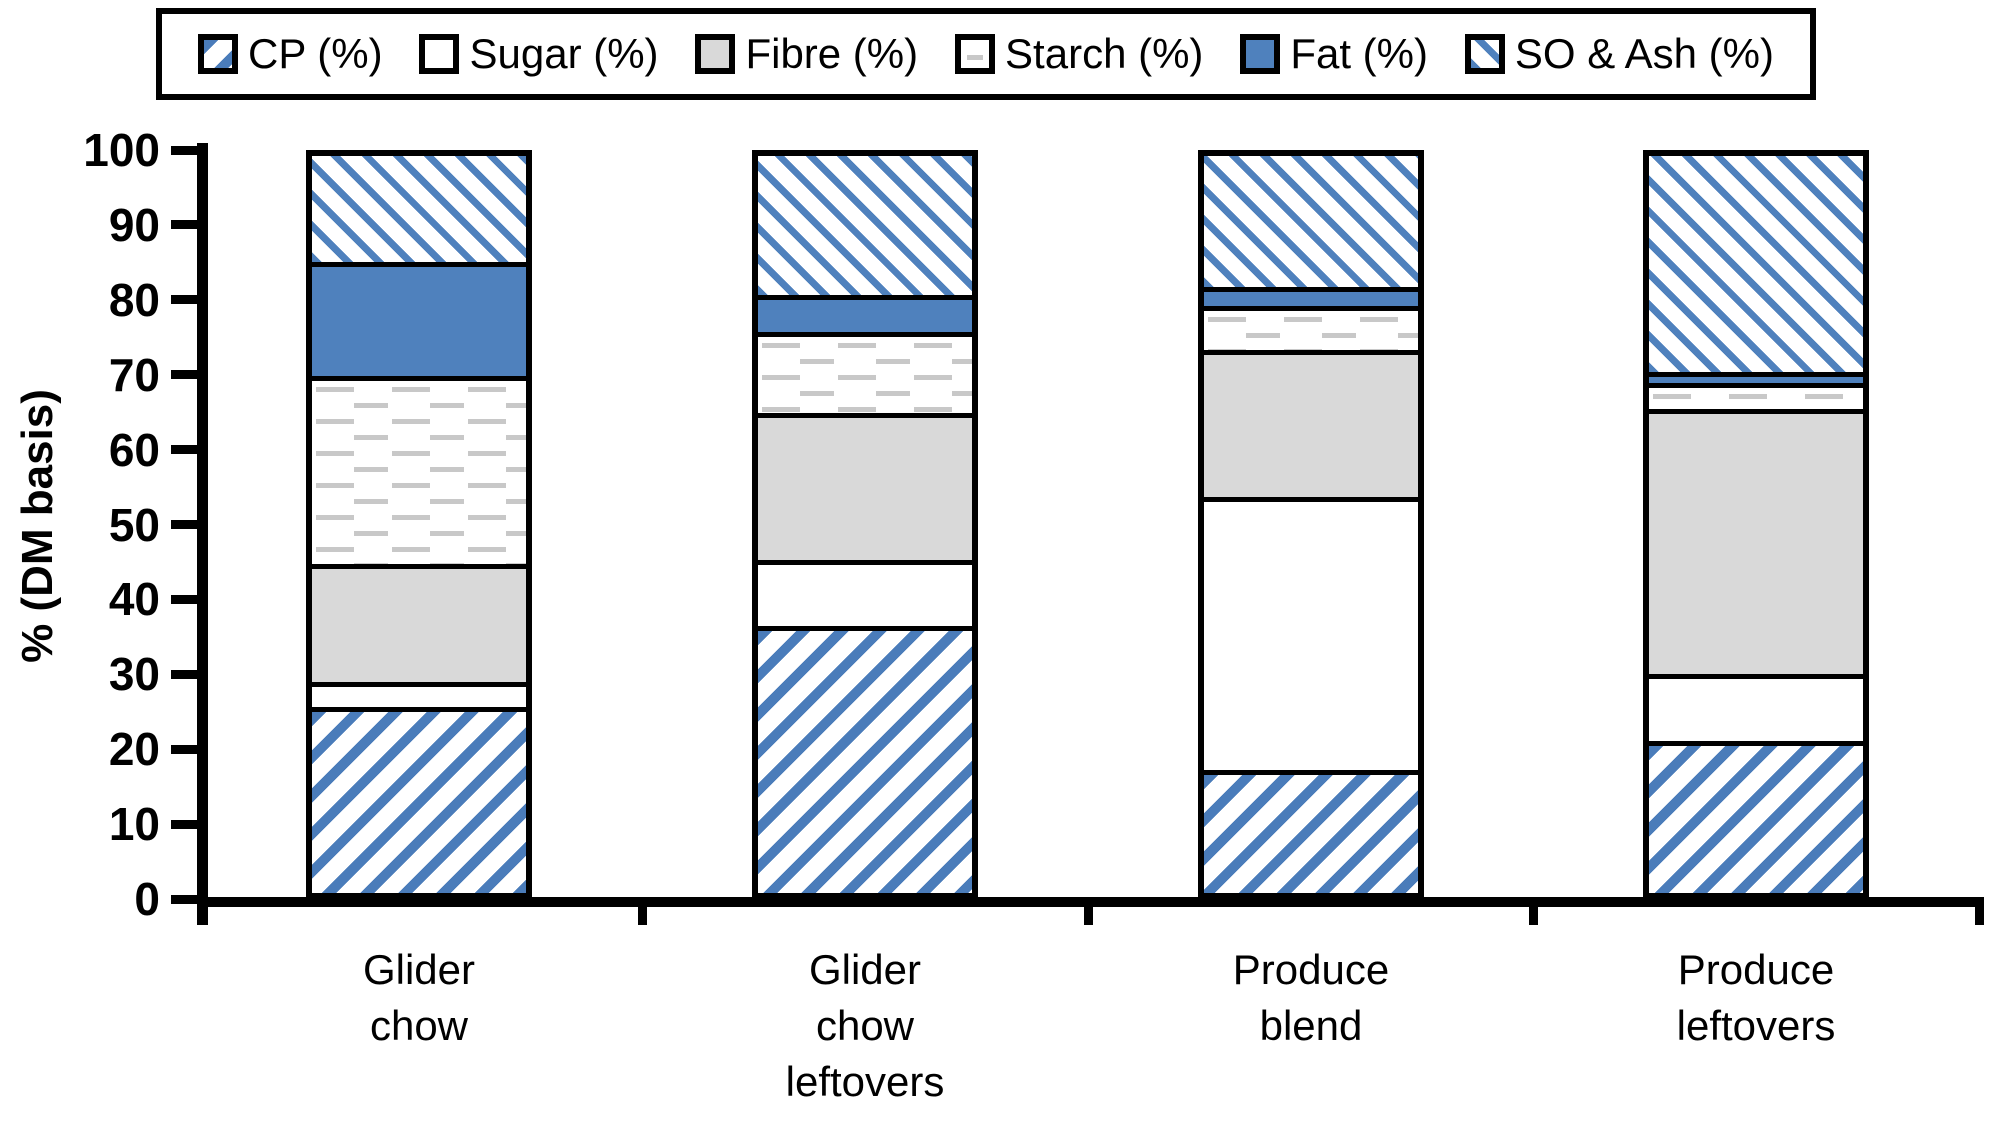 This screenshot has height=1125, width=1992. I want to click on legend-item: Fat (%), so click(1334, 54).